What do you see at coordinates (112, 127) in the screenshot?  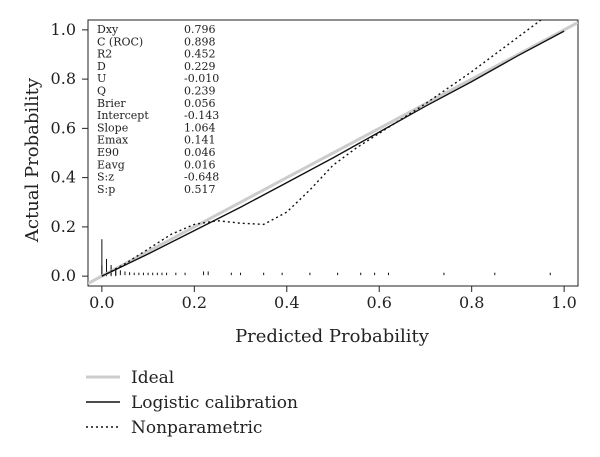 I see `stat-name: Slope` at bounding box center [112, 127].